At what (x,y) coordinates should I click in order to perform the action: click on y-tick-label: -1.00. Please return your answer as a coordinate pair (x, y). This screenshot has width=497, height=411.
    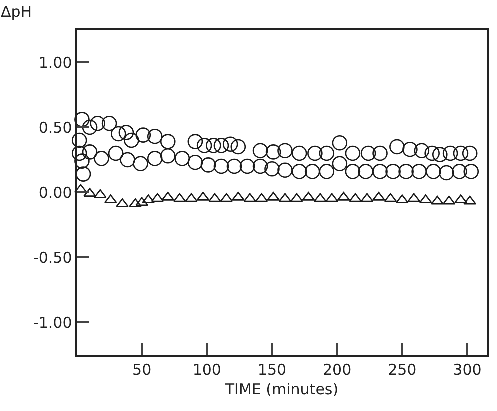
    Looking at the image, I should click on (52, 323).